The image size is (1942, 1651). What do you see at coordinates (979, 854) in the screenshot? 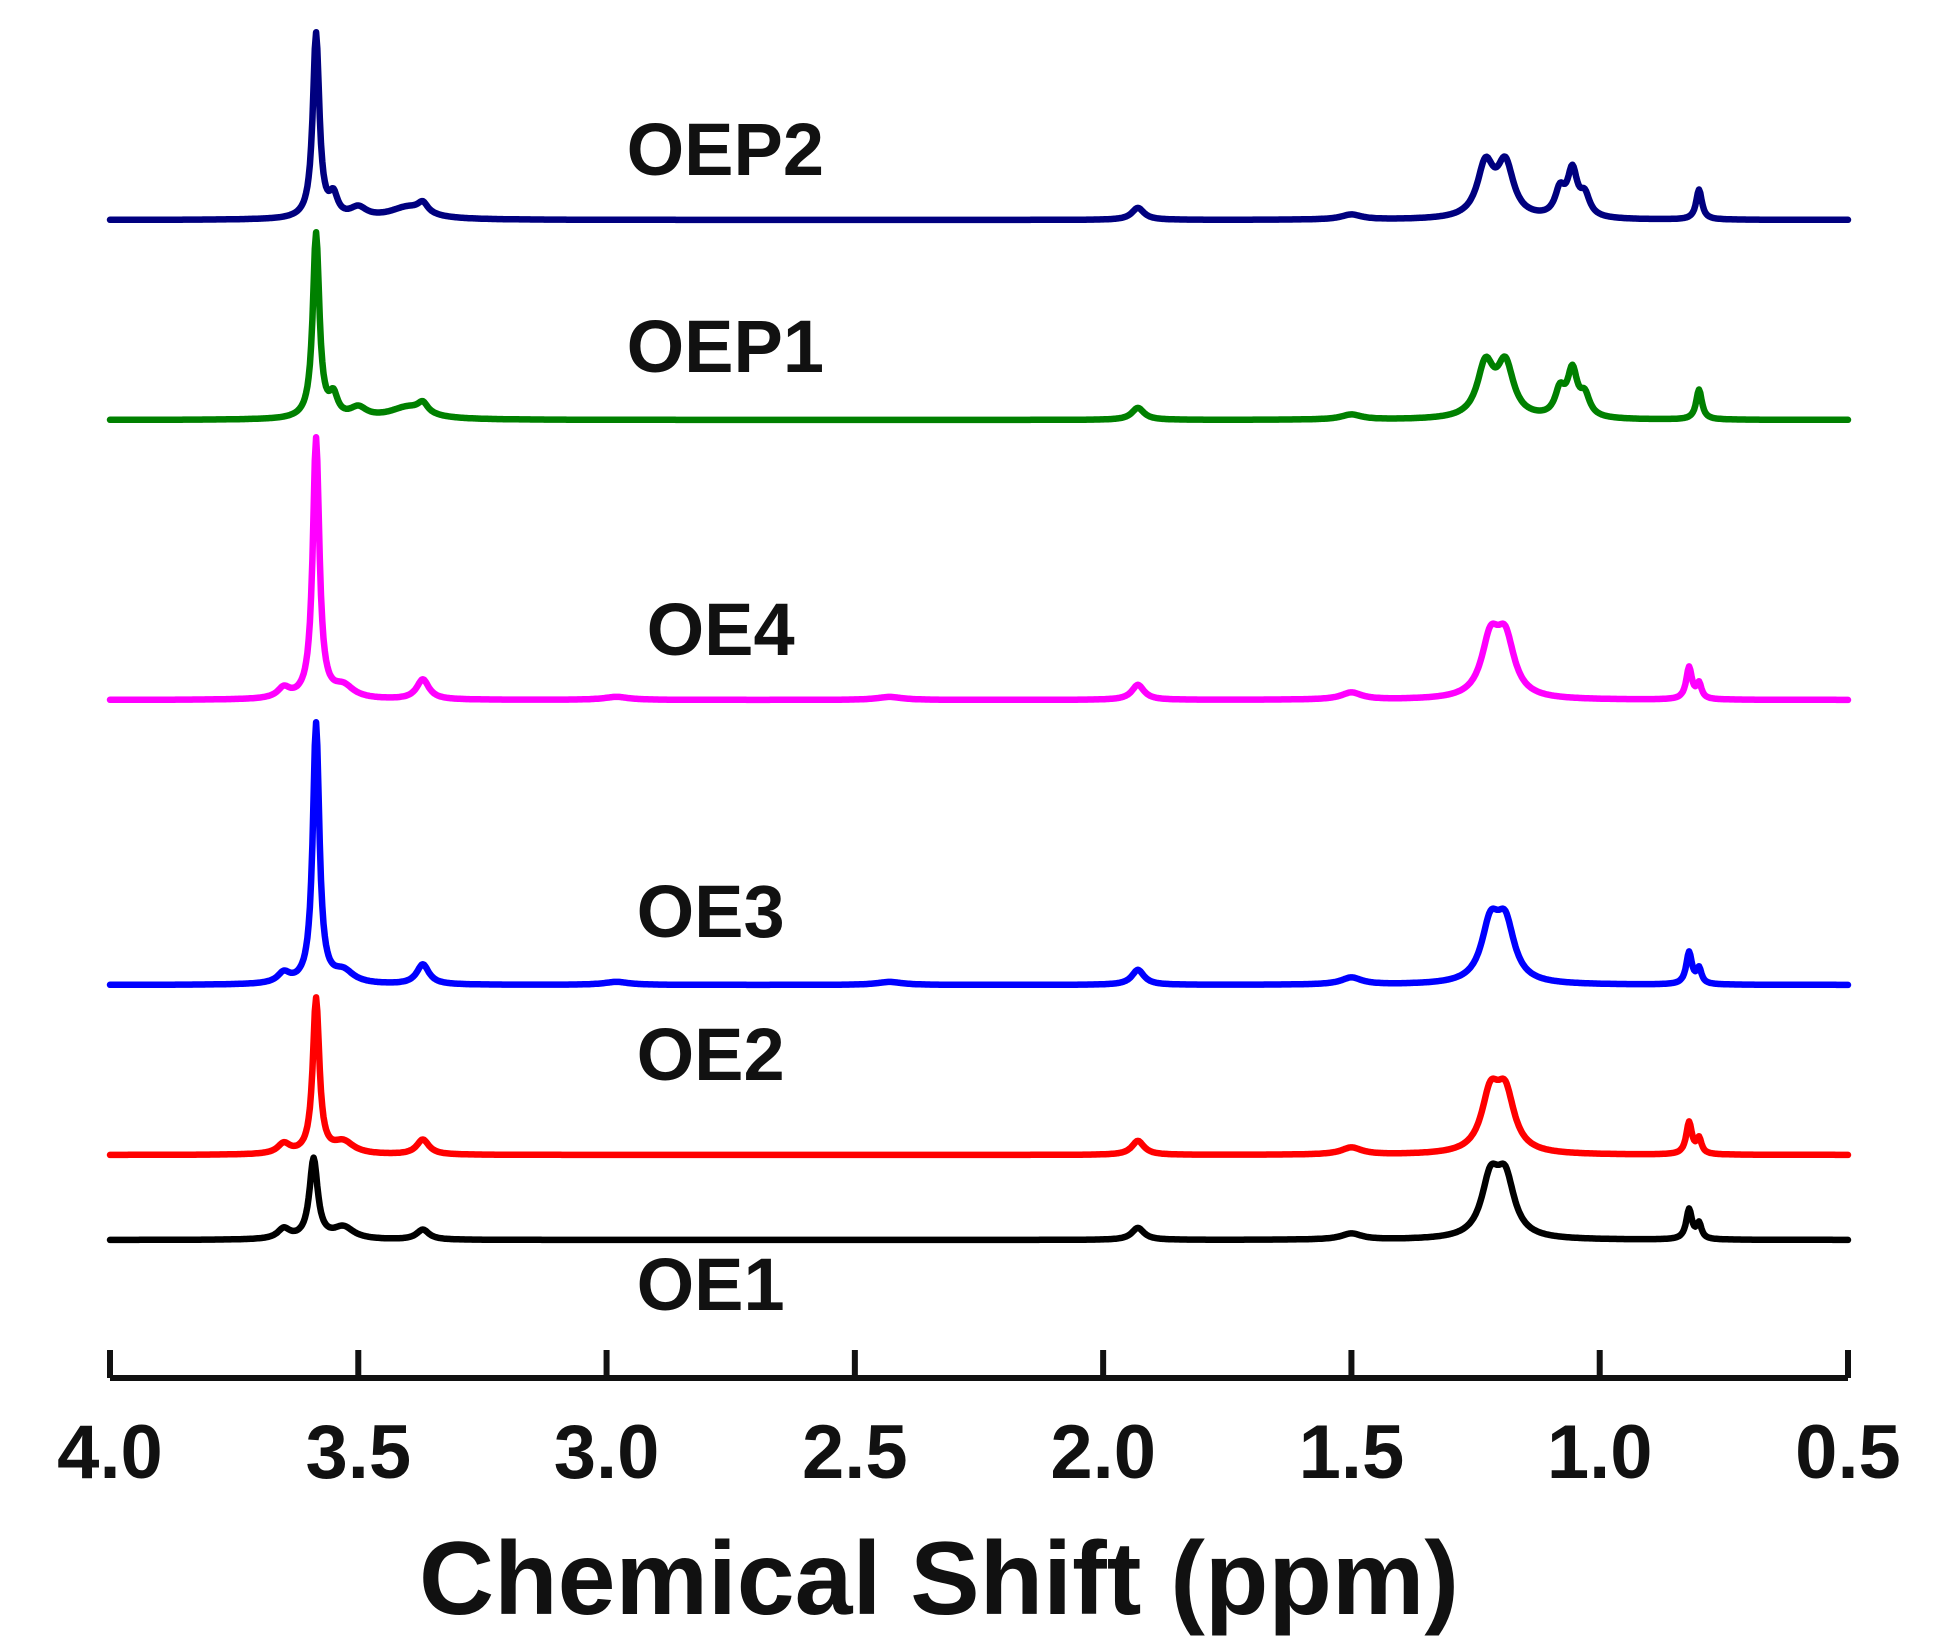
I see `series-line-oe3` at bounding box center [979, 854].